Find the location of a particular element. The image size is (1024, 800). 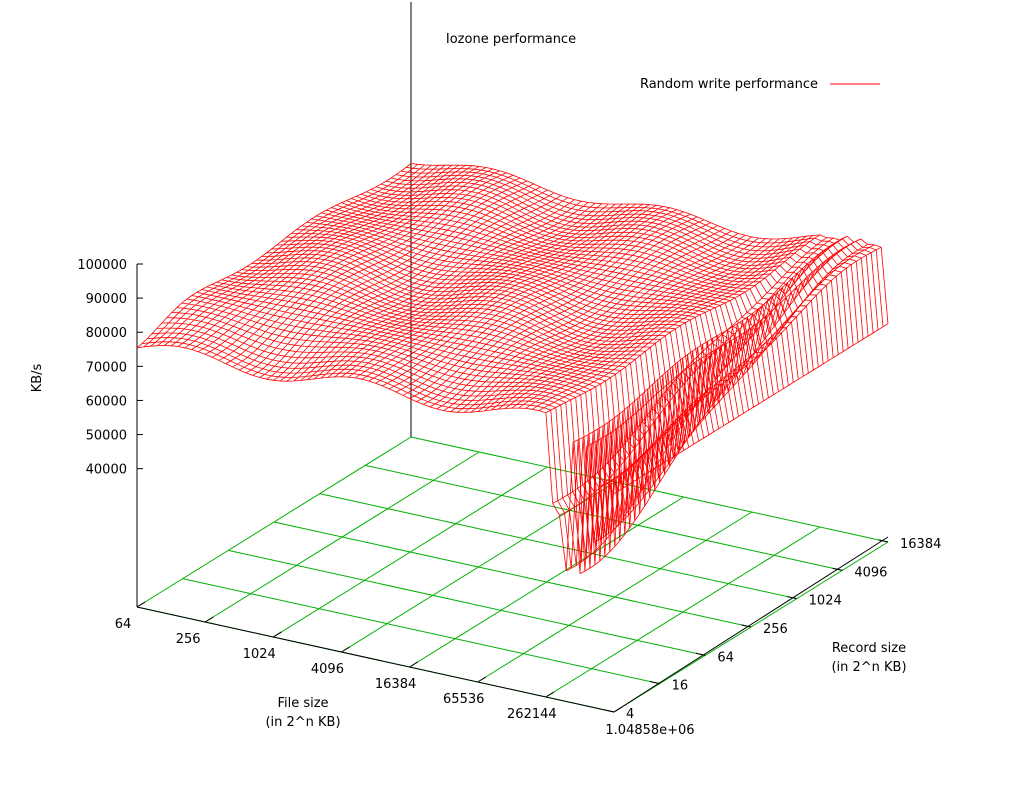

x-axis-line is located at coordinates (375, 659).